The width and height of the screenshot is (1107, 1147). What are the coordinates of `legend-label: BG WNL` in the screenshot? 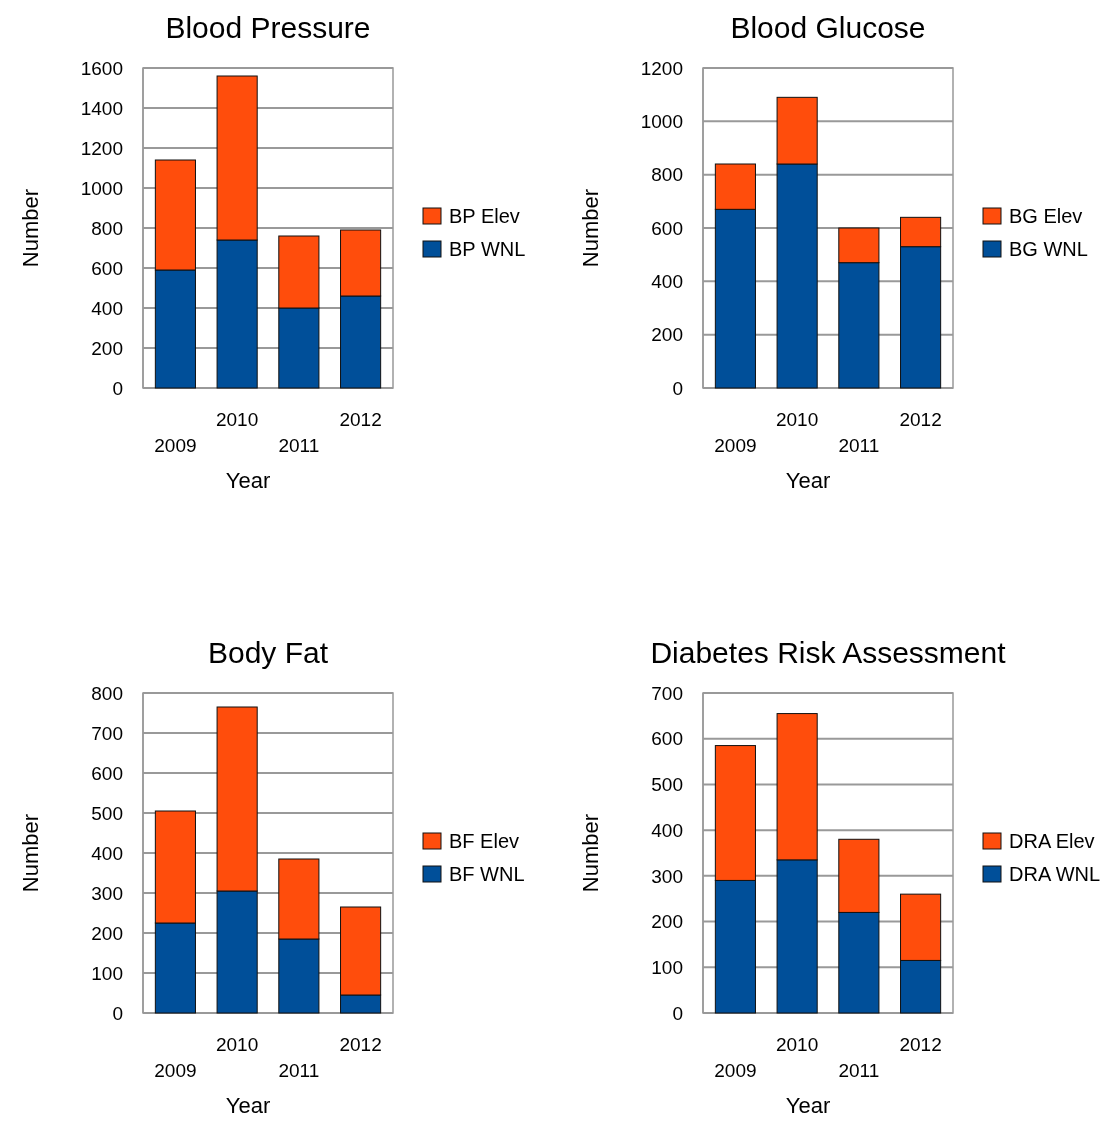 It's located at (1048, 249).